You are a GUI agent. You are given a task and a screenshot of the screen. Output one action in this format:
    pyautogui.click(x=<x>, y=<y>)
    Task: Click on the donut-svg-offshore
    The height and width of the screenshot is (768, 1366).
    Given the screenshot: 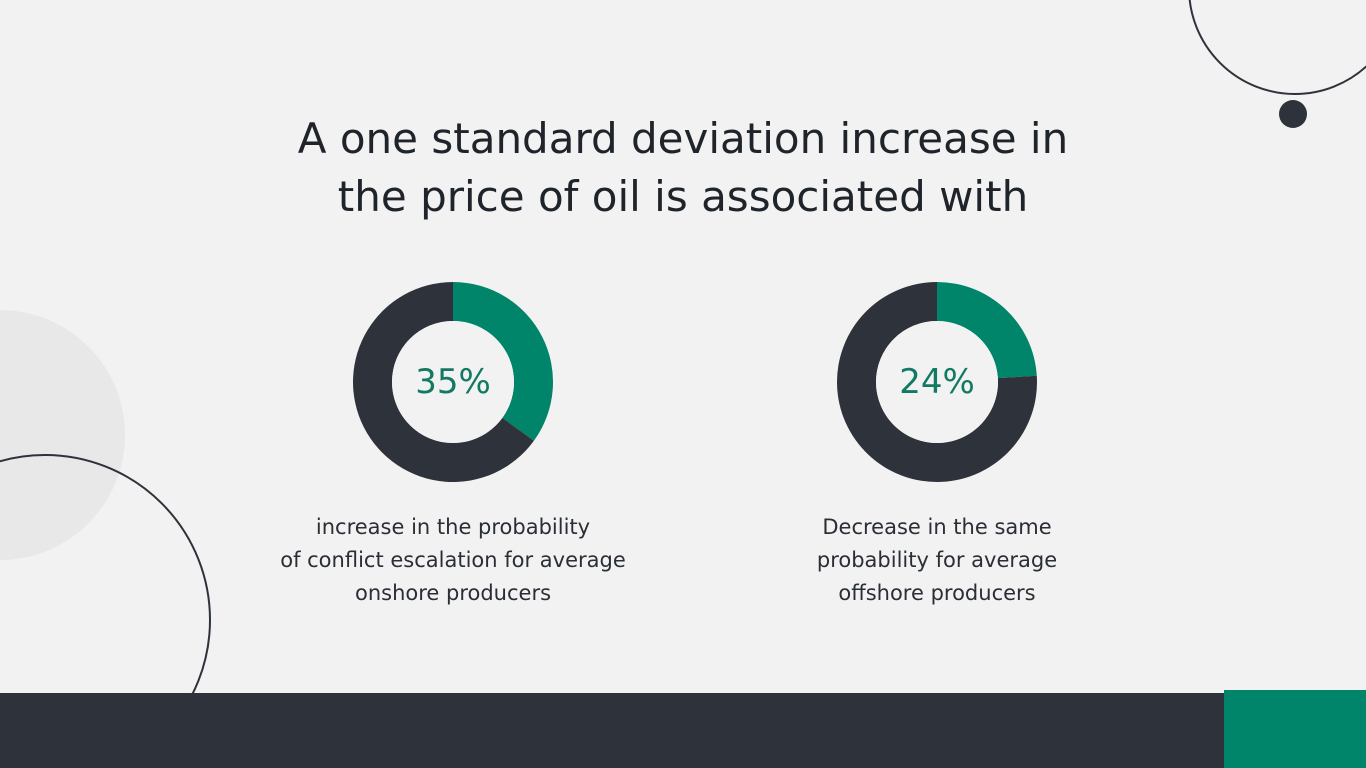 What is the action you would take?
    pyautogui.click(x=937, y=382)
    